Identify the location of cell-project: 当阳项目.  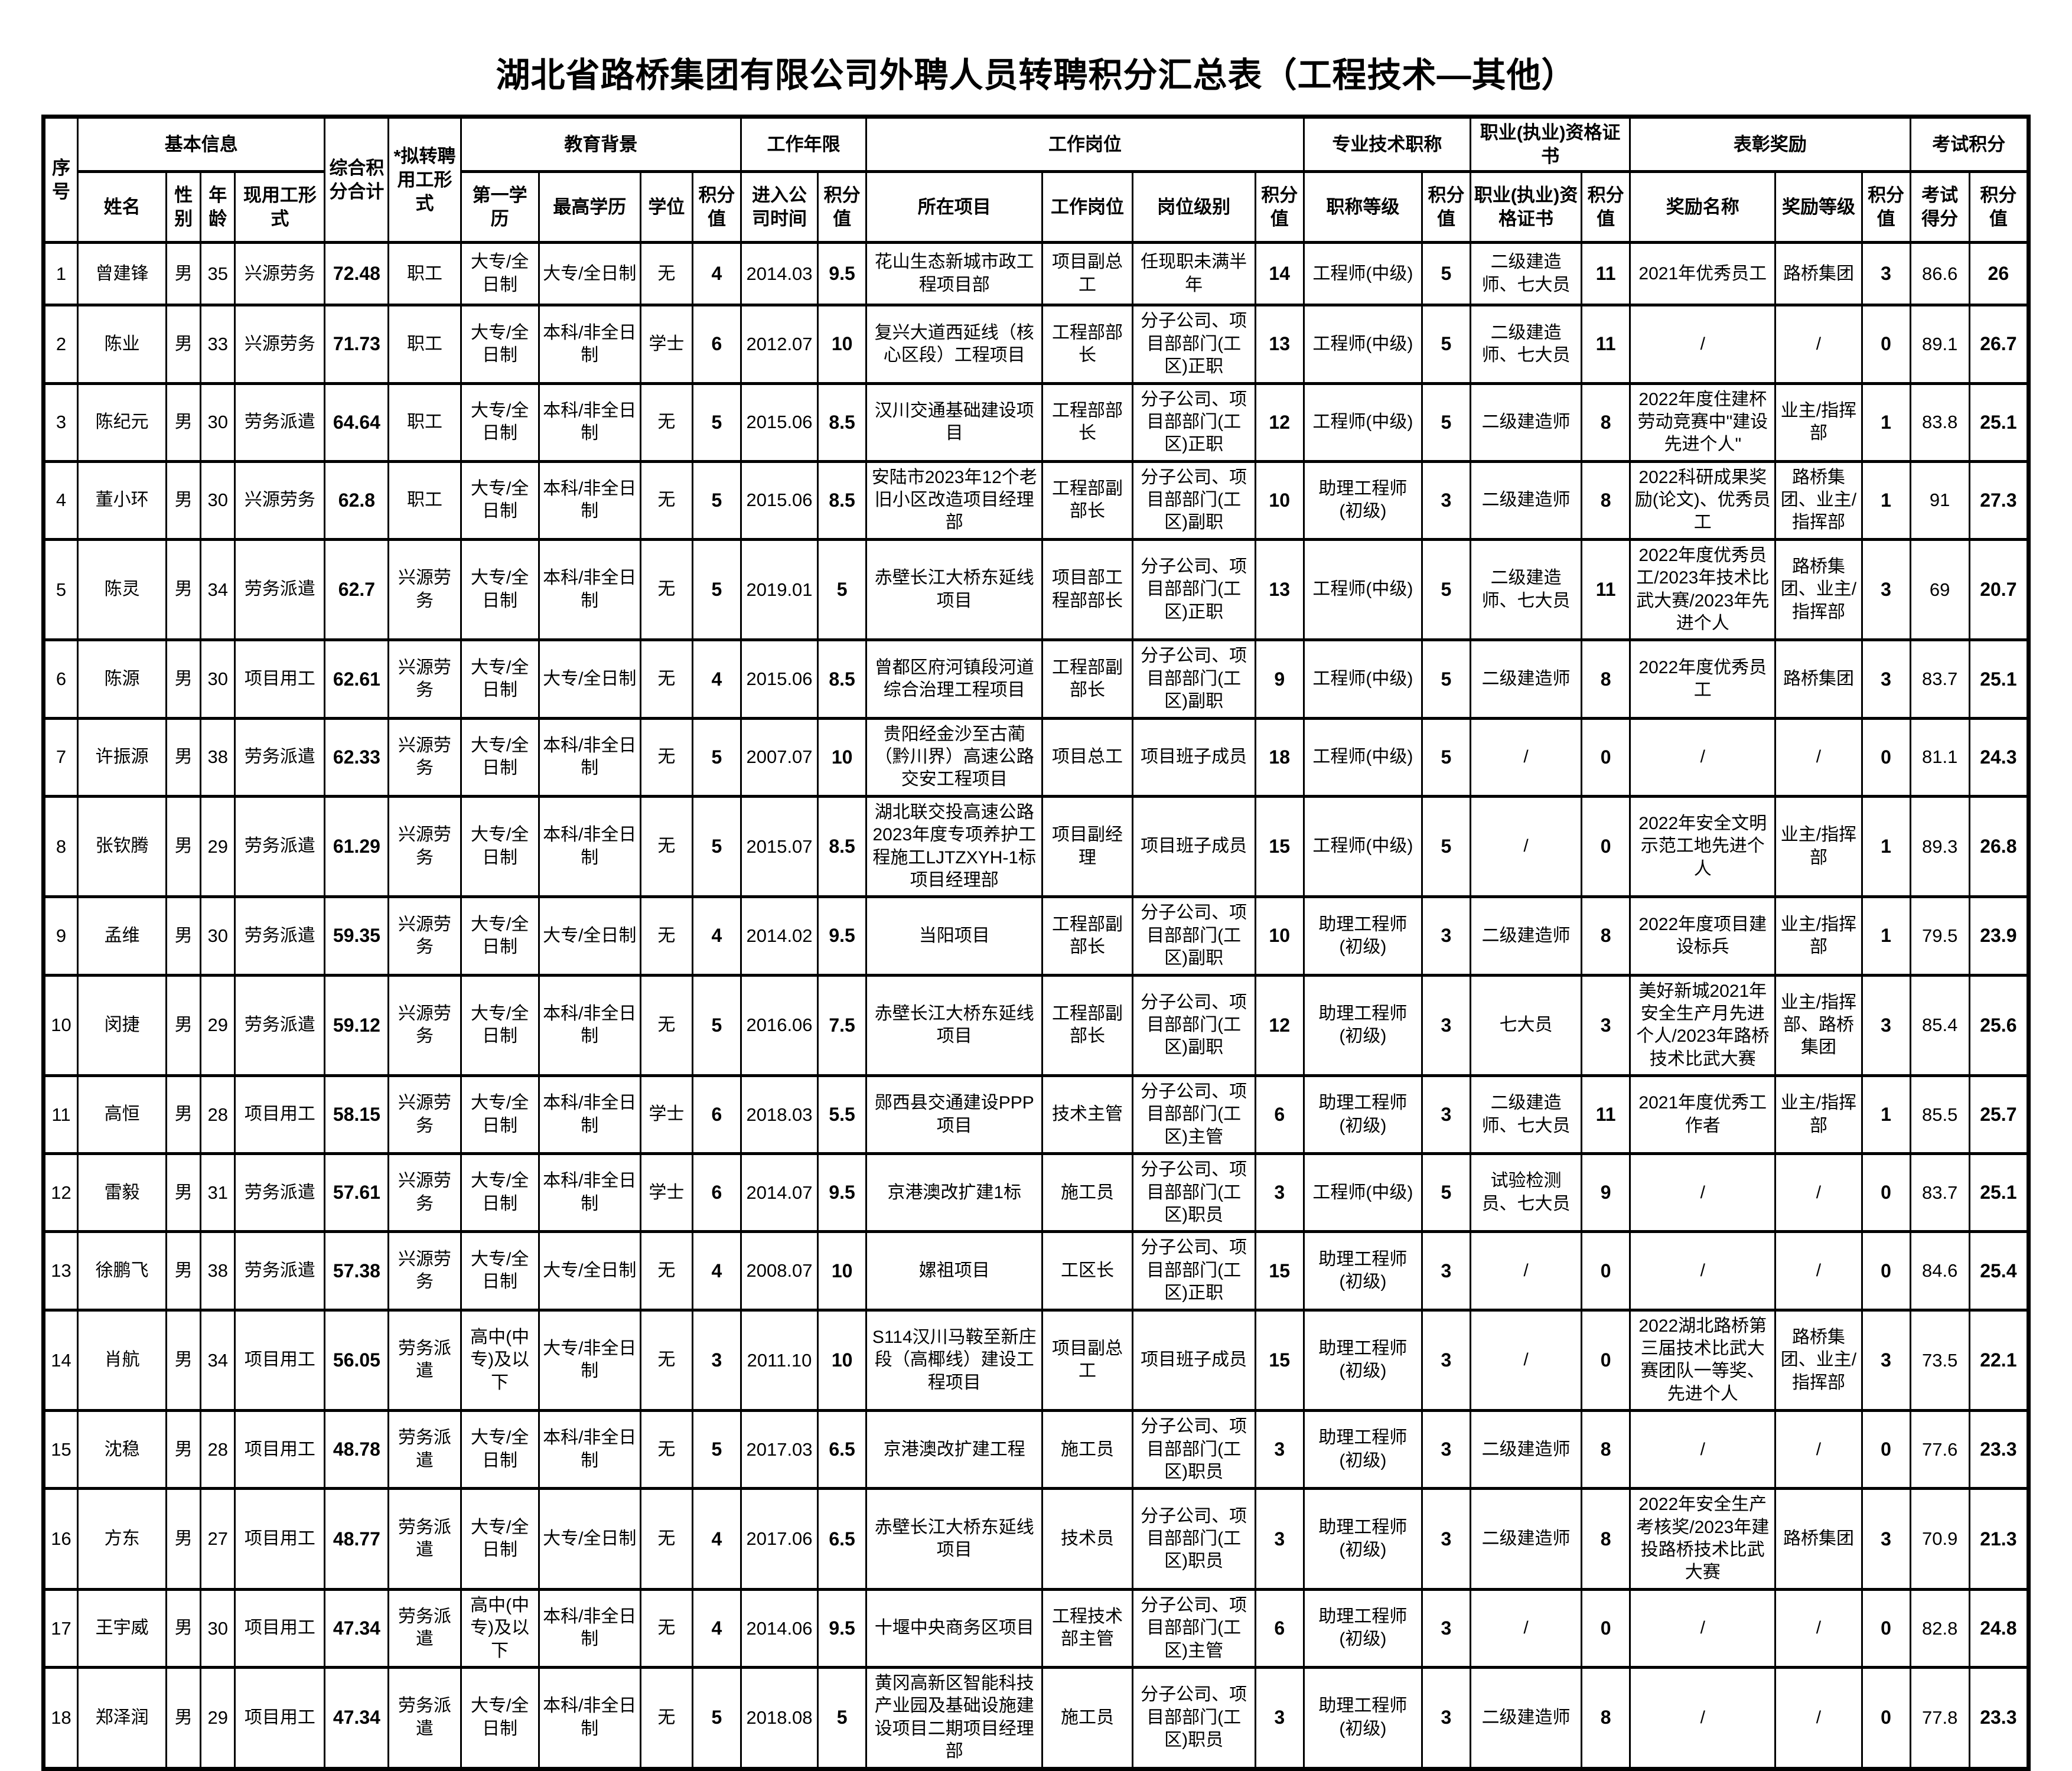
(954, 936).